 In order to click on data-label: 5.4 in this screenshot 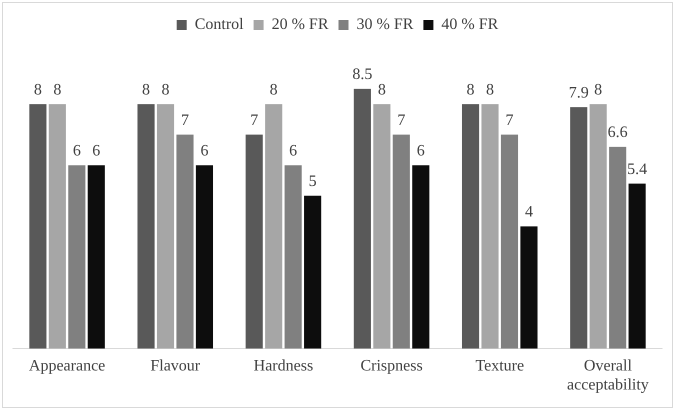, I will do `click(637, 169)`.